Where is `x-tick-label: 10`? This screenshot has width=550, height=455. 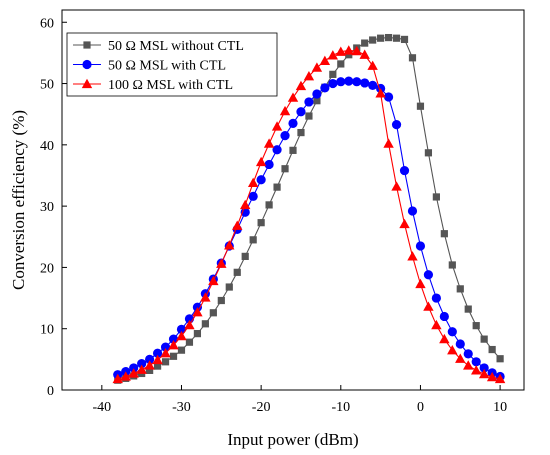
x-tick-label: 10 is located at coordinates (500, 407).